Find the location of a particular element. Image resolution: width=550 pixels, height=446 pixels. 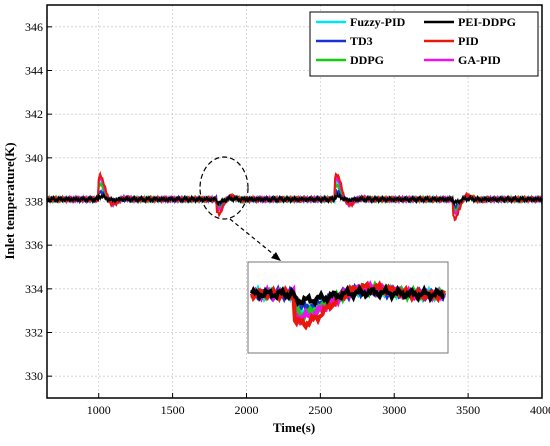

inset-series-lines is located at coordinates (348, 305).